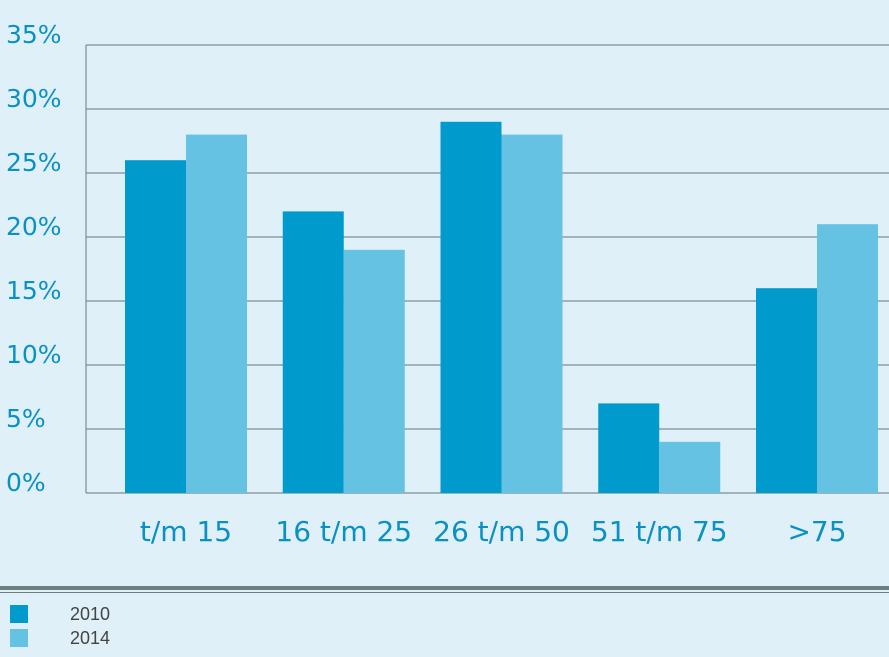 The image size is (889, 657). What do you see at coordinates (60, 638) in the screenshot?
I see `legend-item-2014: 2014` at bounding box center [60, 638].